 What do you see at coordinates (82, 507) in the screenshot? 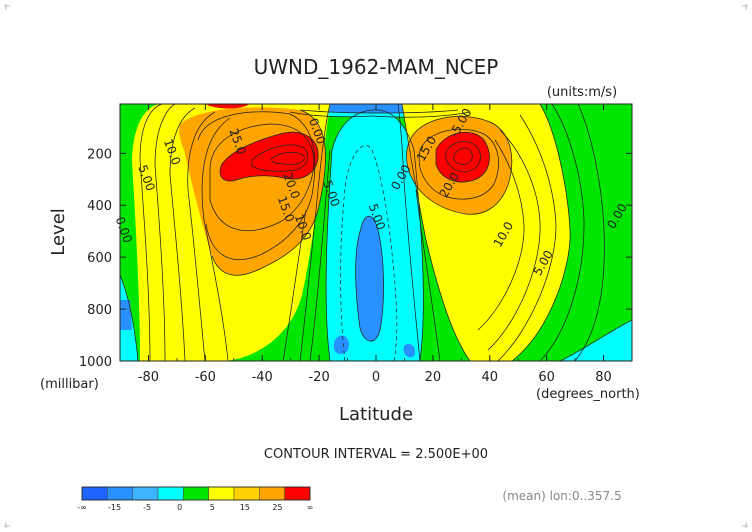
I see `colorbar-label: -∞` at bounding box center [82, 507].